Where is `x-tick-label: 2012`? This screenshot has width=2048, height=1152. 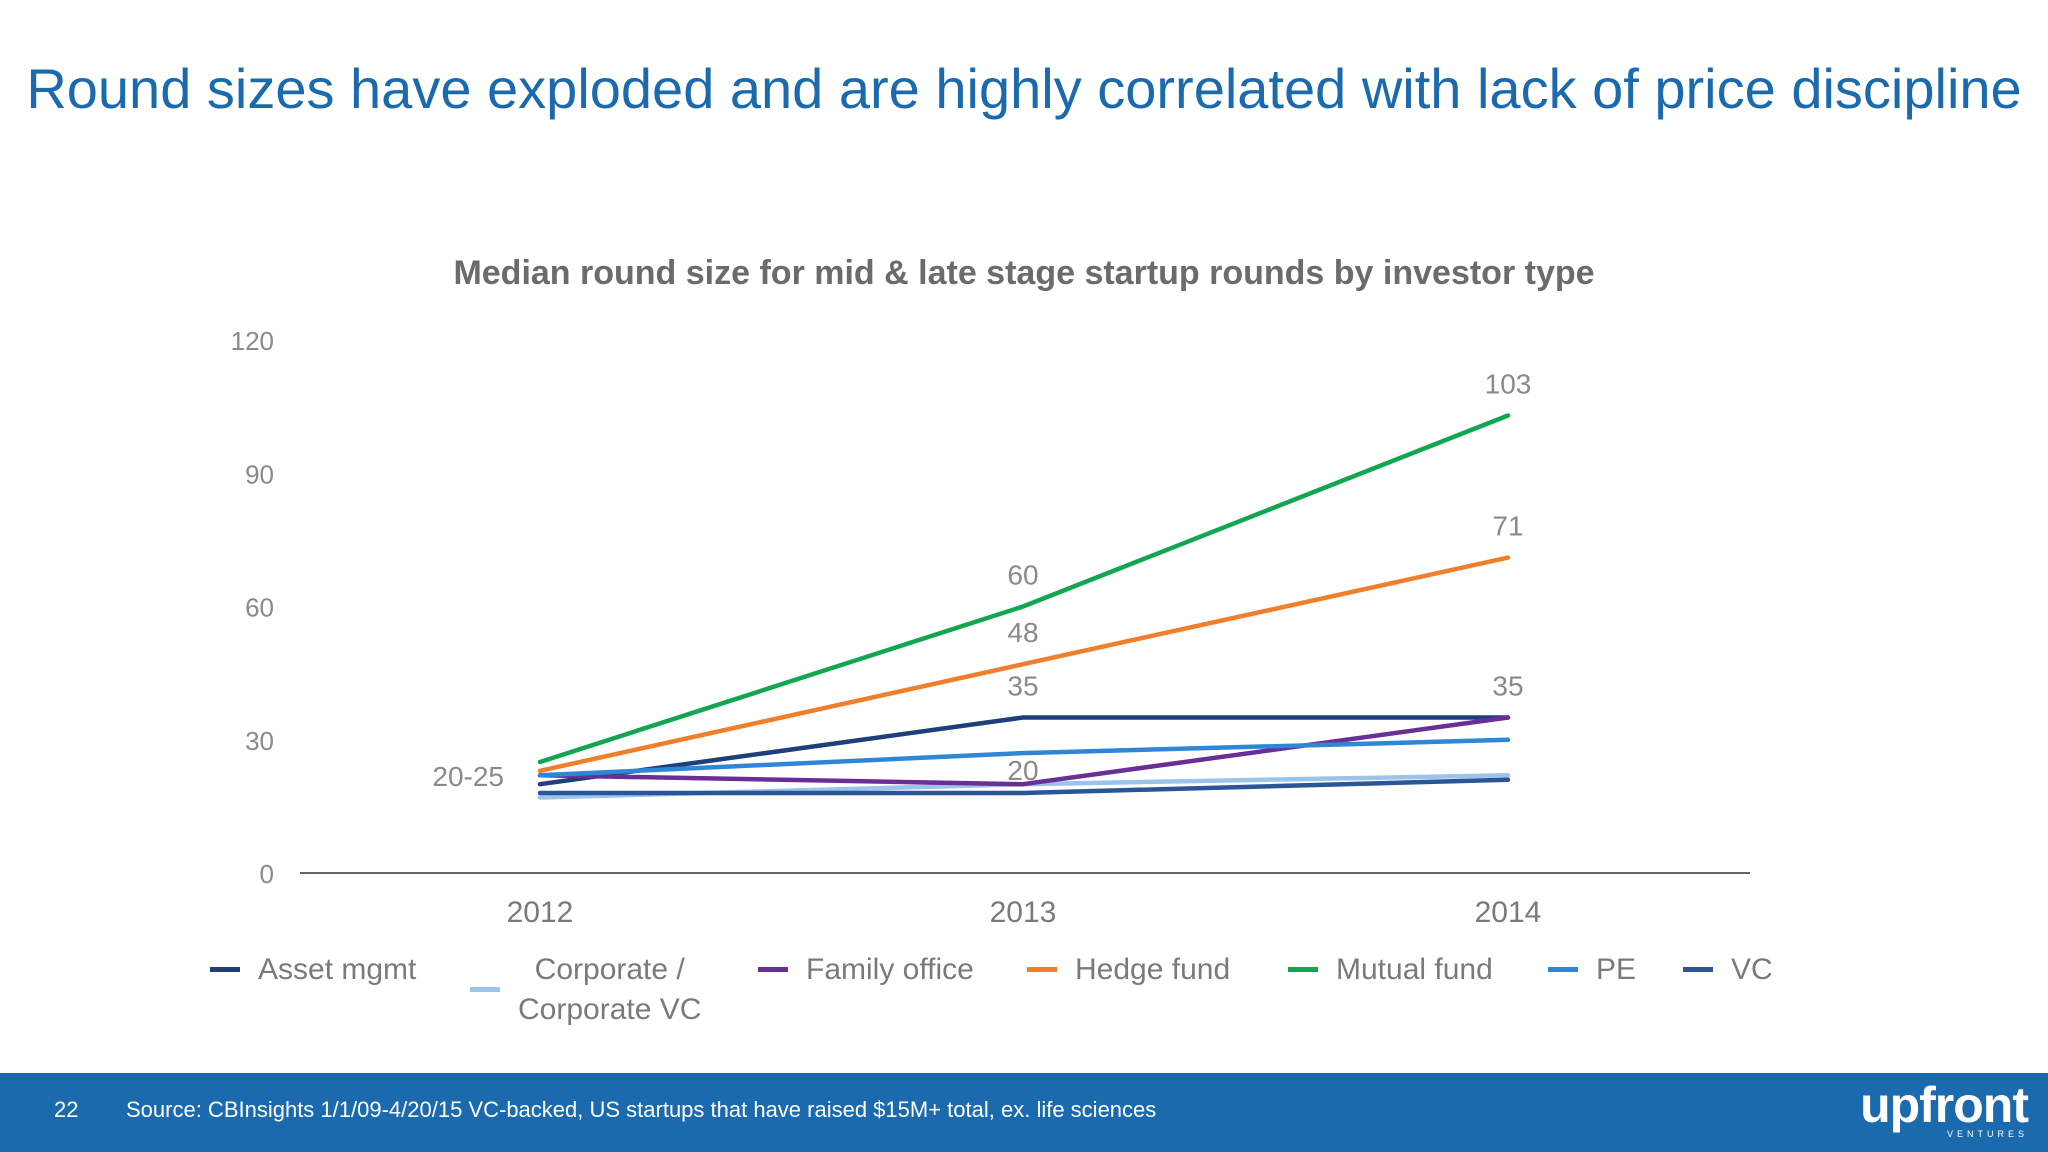 x-tick-label: 2012 is located at coordinates (540, 912).